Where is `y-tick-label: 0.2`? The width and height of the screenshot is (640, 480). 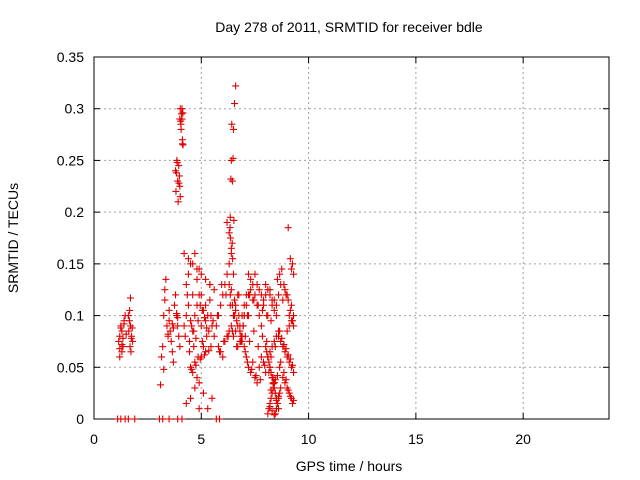
y-tick-label: 0.2 is located at coordinates (75, 212).